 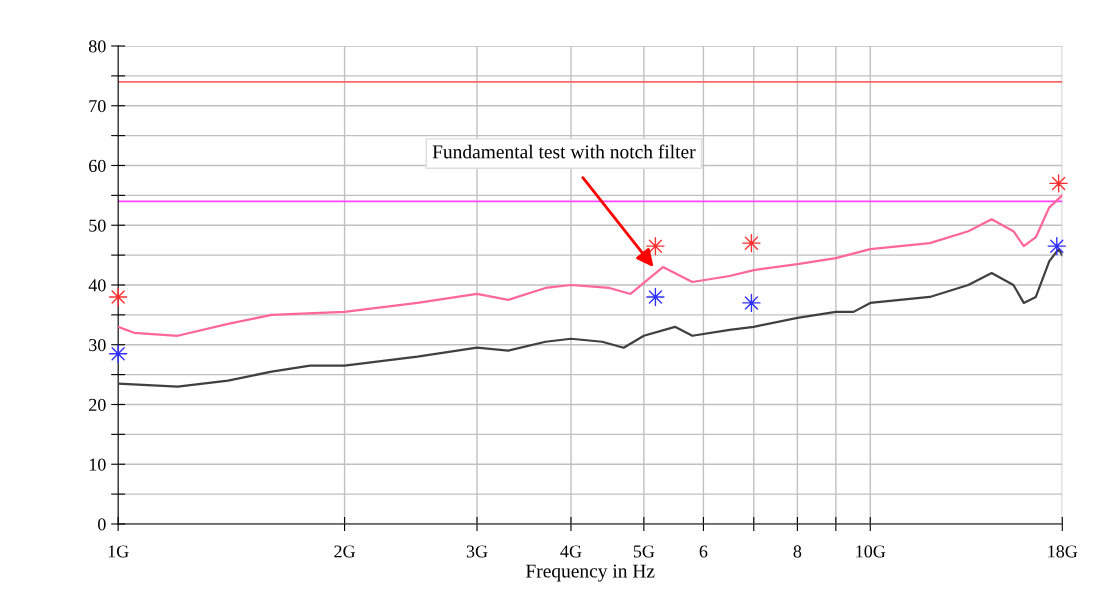 What do you see at coordinates (644, 551) in the screenshot?
I see `x-tick-label: 5G` at bounding box center [644, 551].